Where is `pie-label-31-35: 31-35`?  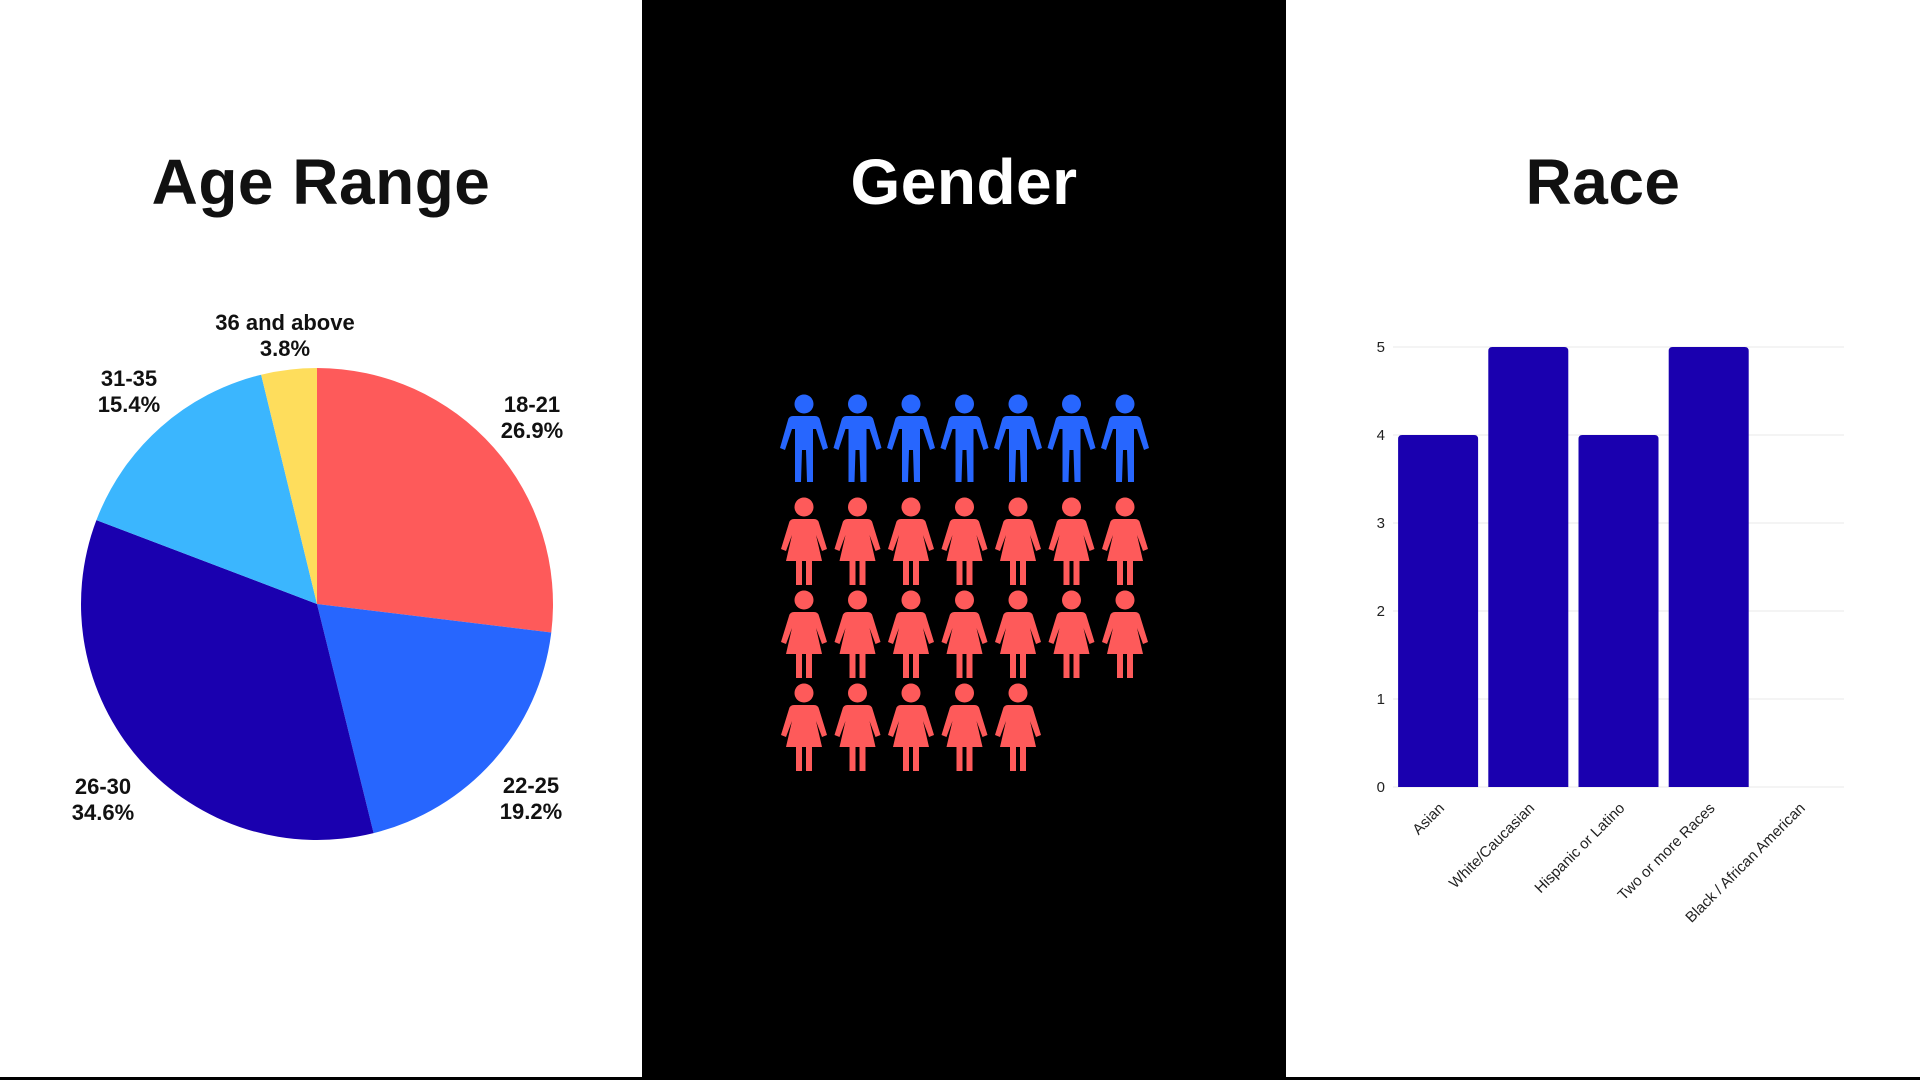 pie-label-31-35: 31-35 is located at coordinates (129, 378).